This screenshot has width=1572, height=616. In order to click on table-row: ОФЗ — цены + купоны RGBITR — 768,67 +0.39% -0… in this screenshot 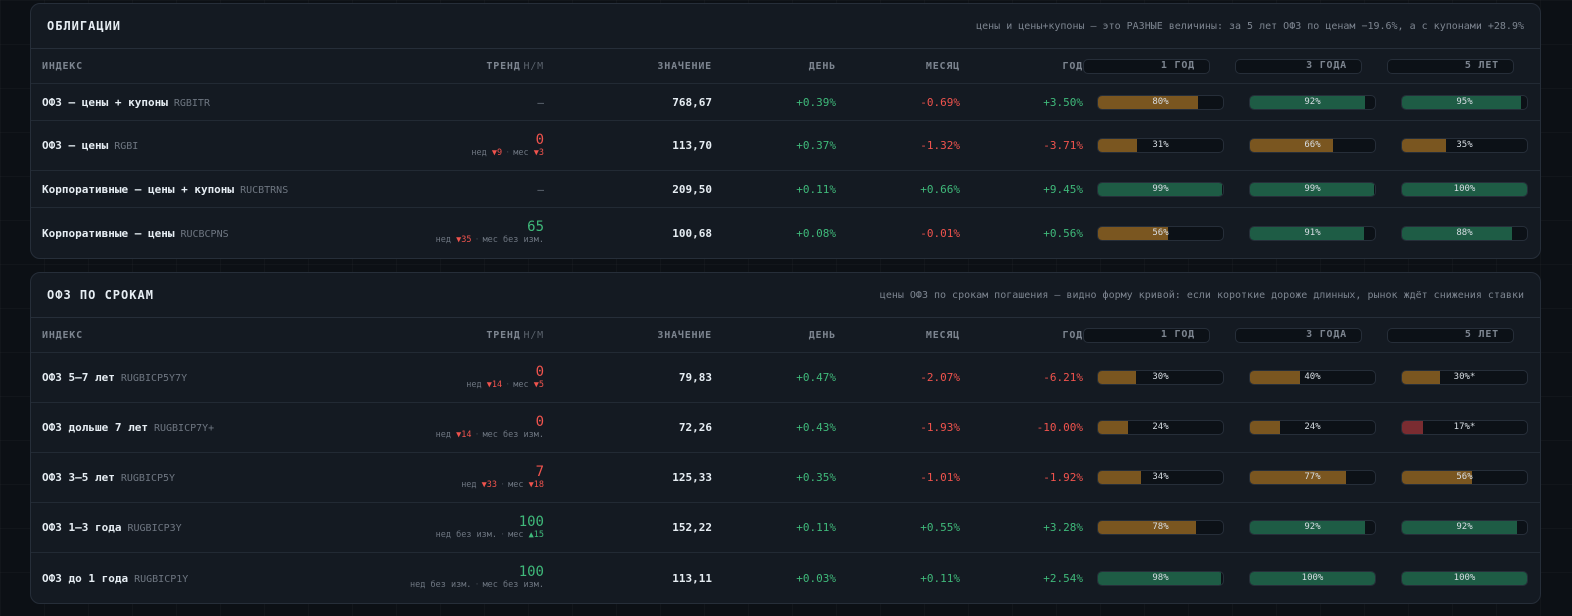, I will do `click(785, 102)`.